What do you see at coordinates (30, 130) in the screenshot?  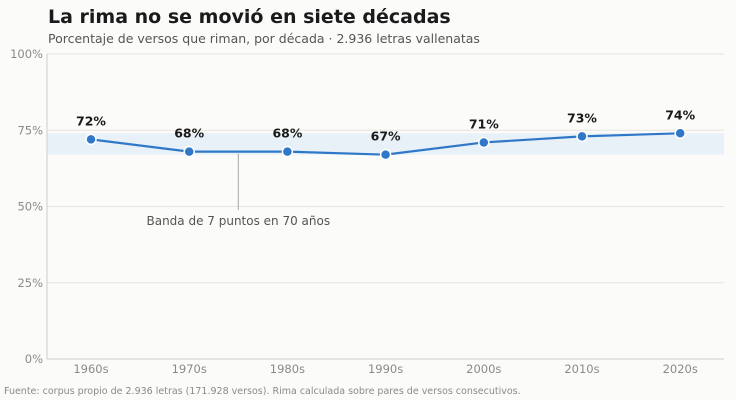 I see `y-tick-label: 75%` at bounding box center [30, 130].